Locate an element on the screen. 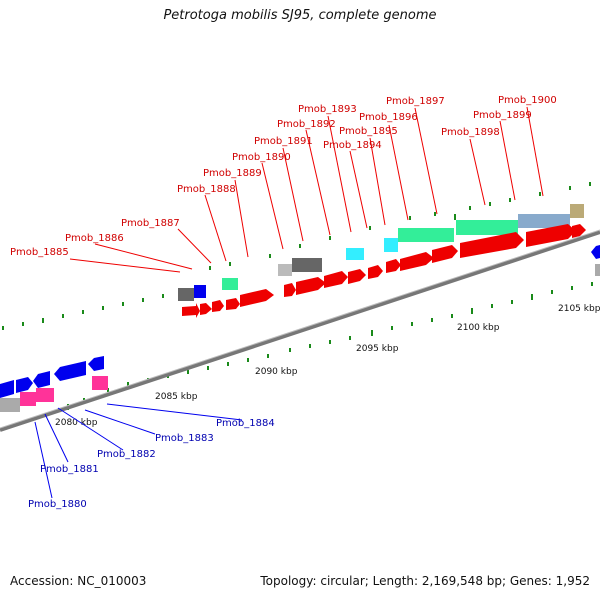 The width and height of the screenshot is (600, 600). gene-label-pmob-1882: Pmob_1882 is located at coordinates (126, 454).